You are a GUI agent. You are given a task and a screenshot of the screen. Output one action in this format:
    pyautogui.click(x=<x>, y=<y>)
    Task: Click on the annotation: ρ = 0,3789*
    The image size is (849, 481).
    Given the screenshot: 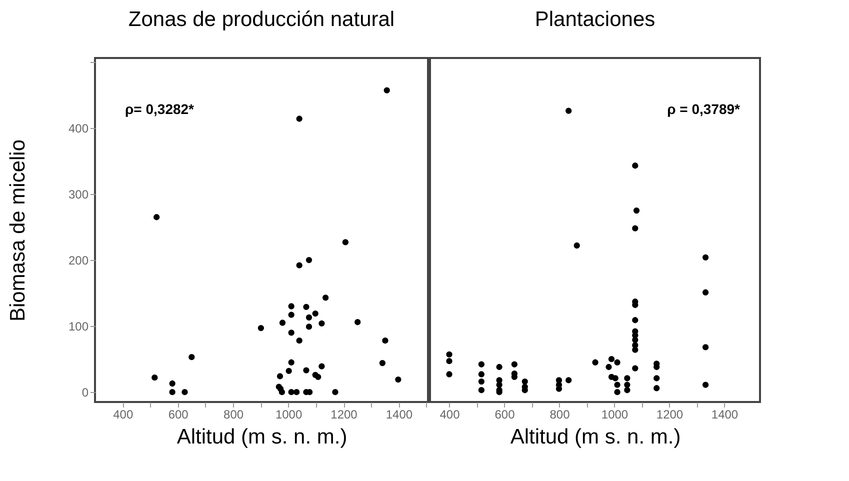 What is the action you would take?
    pyautogui.click(x=704, y=109)
    